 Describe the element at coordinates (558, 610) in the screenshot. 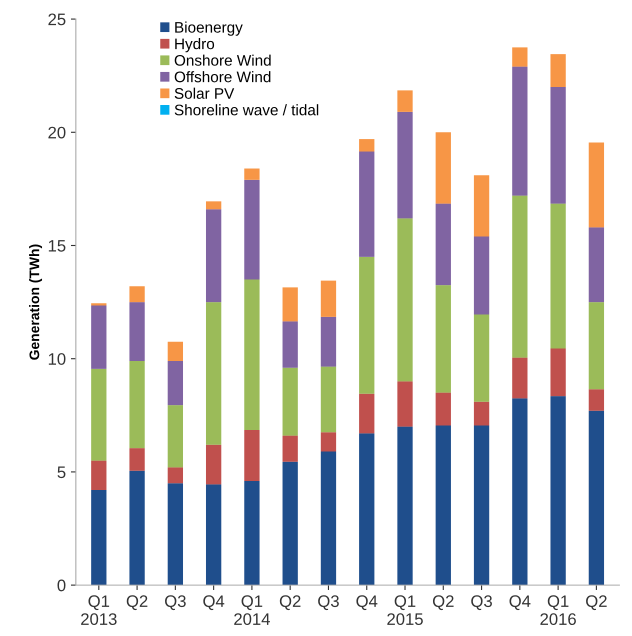

I see `x-tick-label: Q1 2016` at that location.